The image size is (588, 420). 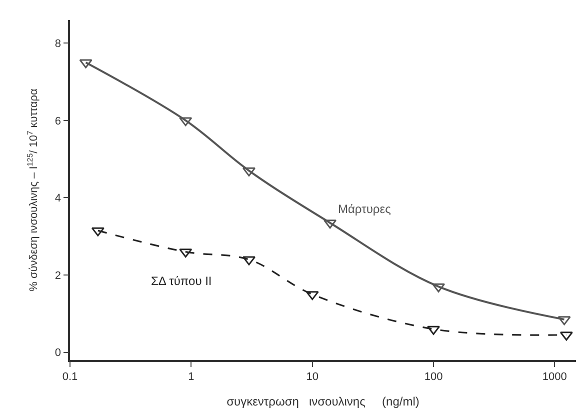 What do you see at coordinates (58, 353) in the screenshot?
I see `y-tick-label: 0` at bounding box center [58, 353].